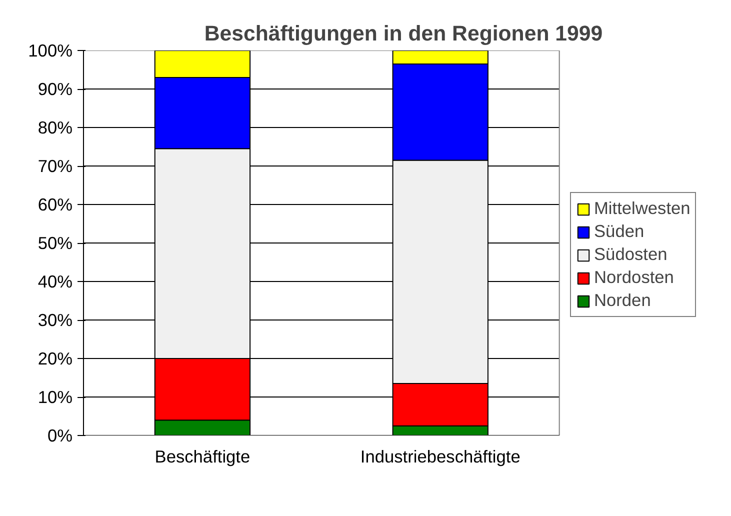  I want to click on x-tick-label: Beschäftigte, so click(202, 456).